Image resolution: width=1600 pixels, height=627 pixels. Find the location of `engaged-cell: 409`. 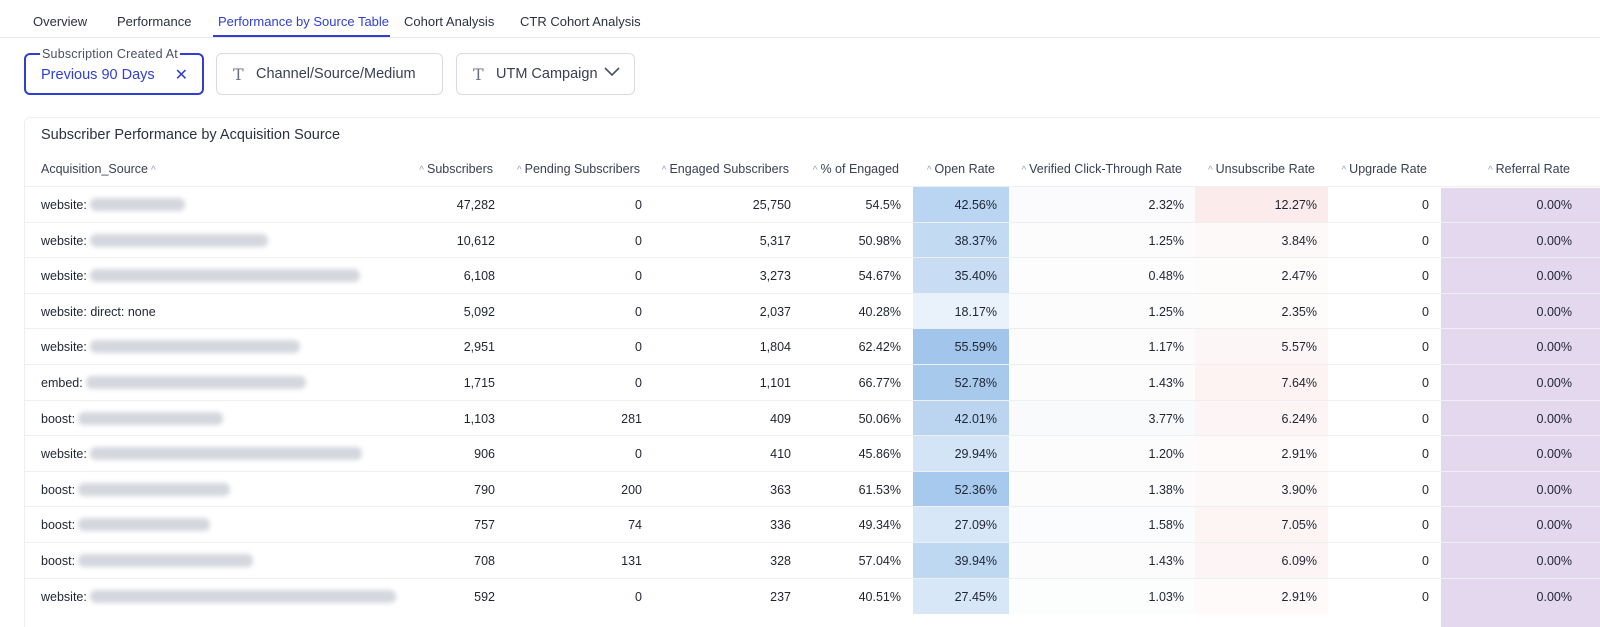

engaged-cell: 409 is located at coordinates (780, 418).